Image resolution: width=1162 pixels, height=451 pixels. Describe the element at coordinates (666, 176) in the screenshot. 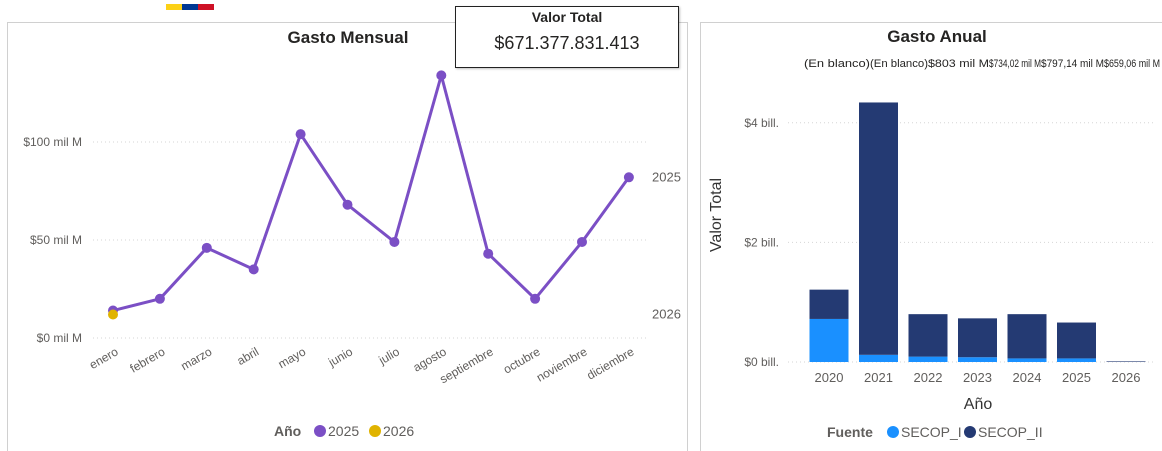

I see `monthly-end-label: 2025` at that location.